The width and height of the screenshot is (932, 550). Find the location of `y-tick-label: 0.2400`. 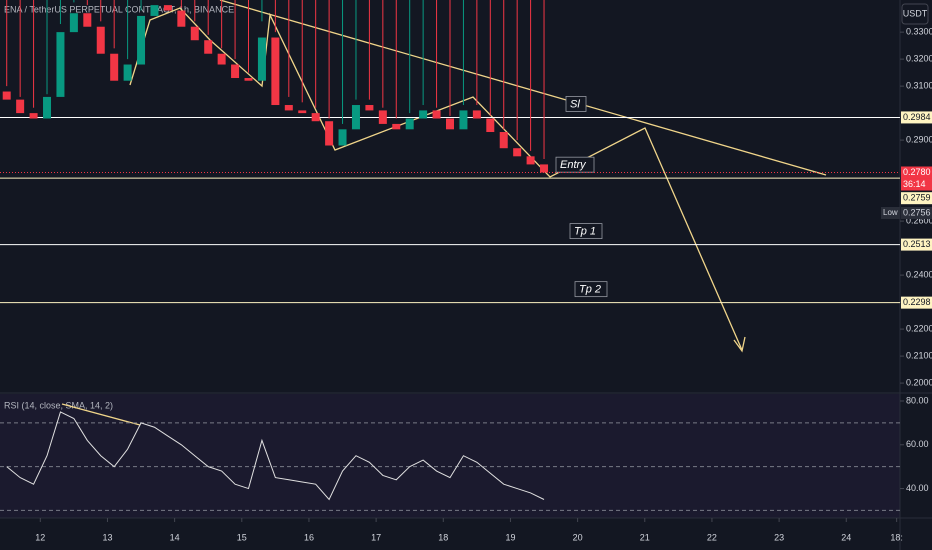

y-tick-label: 0.2400 is located at coordinates (919, 274).